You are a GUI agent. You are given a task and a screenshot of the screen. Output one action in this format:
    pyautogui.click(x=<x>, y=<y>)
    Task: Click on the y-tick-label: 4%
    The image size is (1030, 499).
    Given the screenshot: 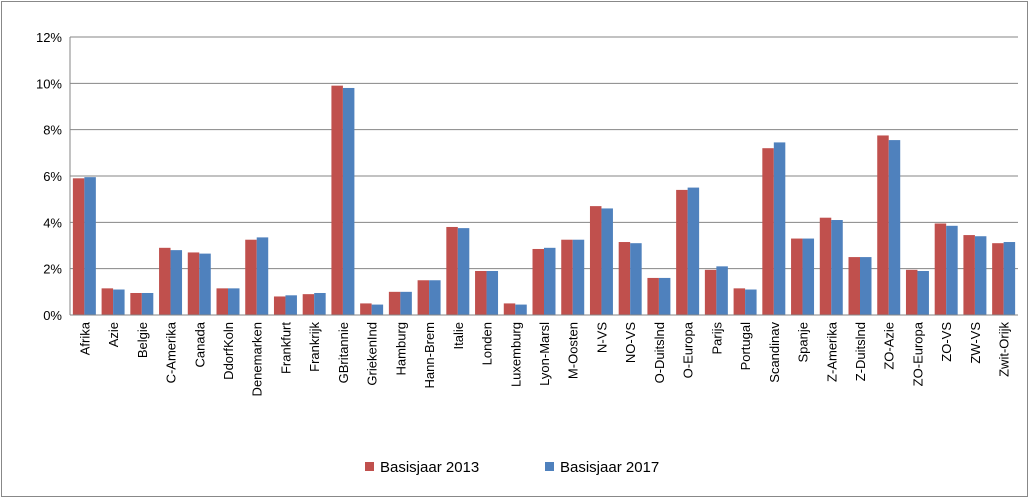 What is the action you would take?
    pyautogui.click(x=52, y=222)
    